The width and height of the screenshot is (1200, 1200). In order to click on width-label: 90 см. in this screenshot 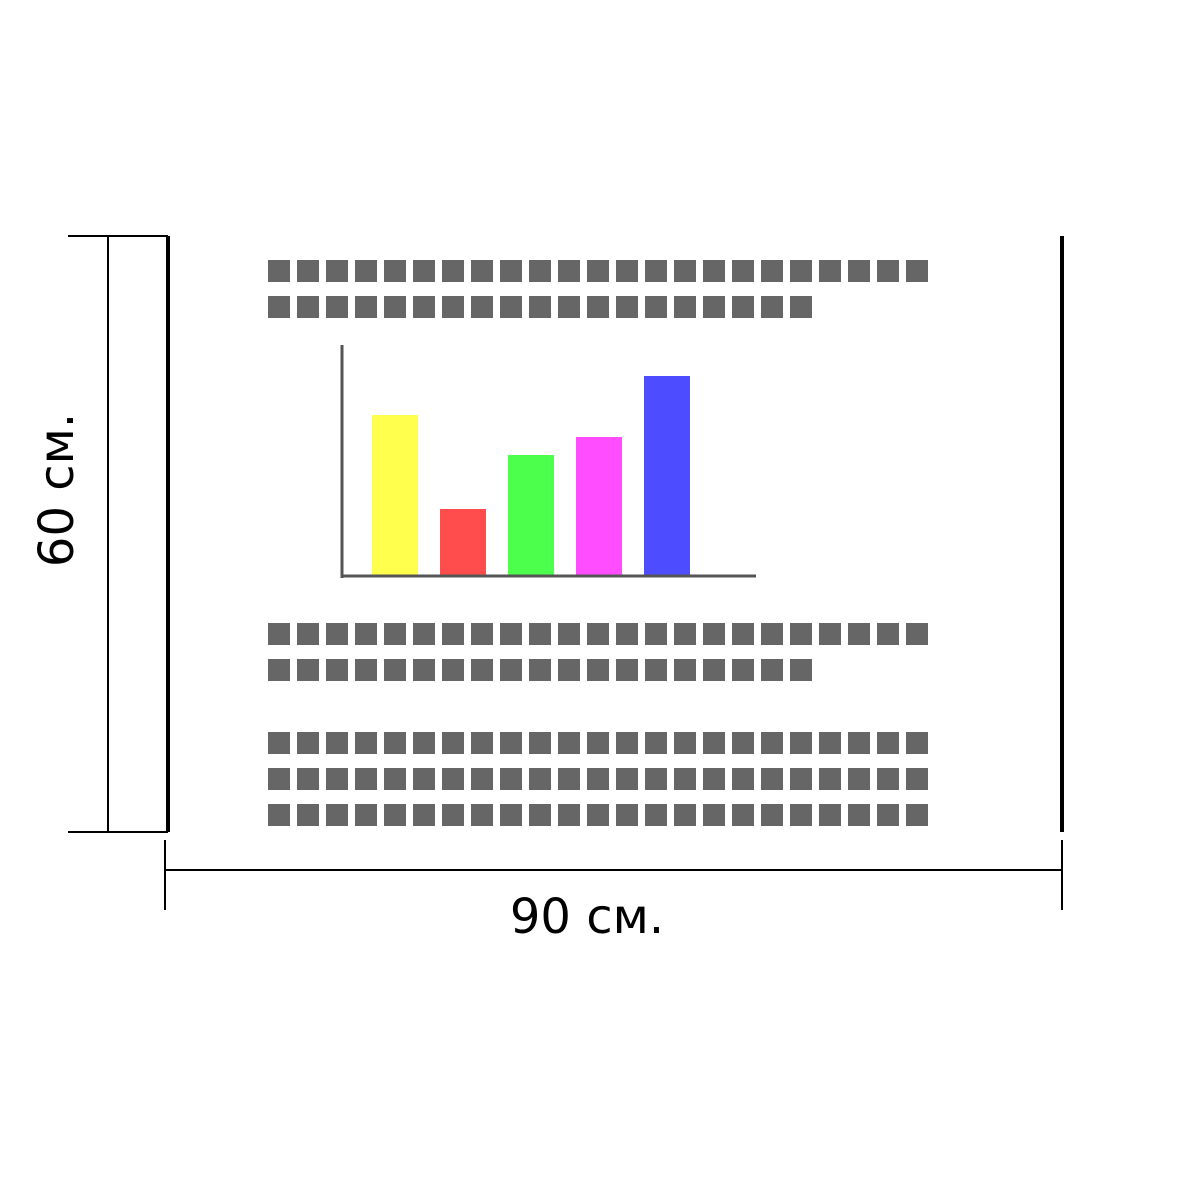, I will do `click(587, 917)`.